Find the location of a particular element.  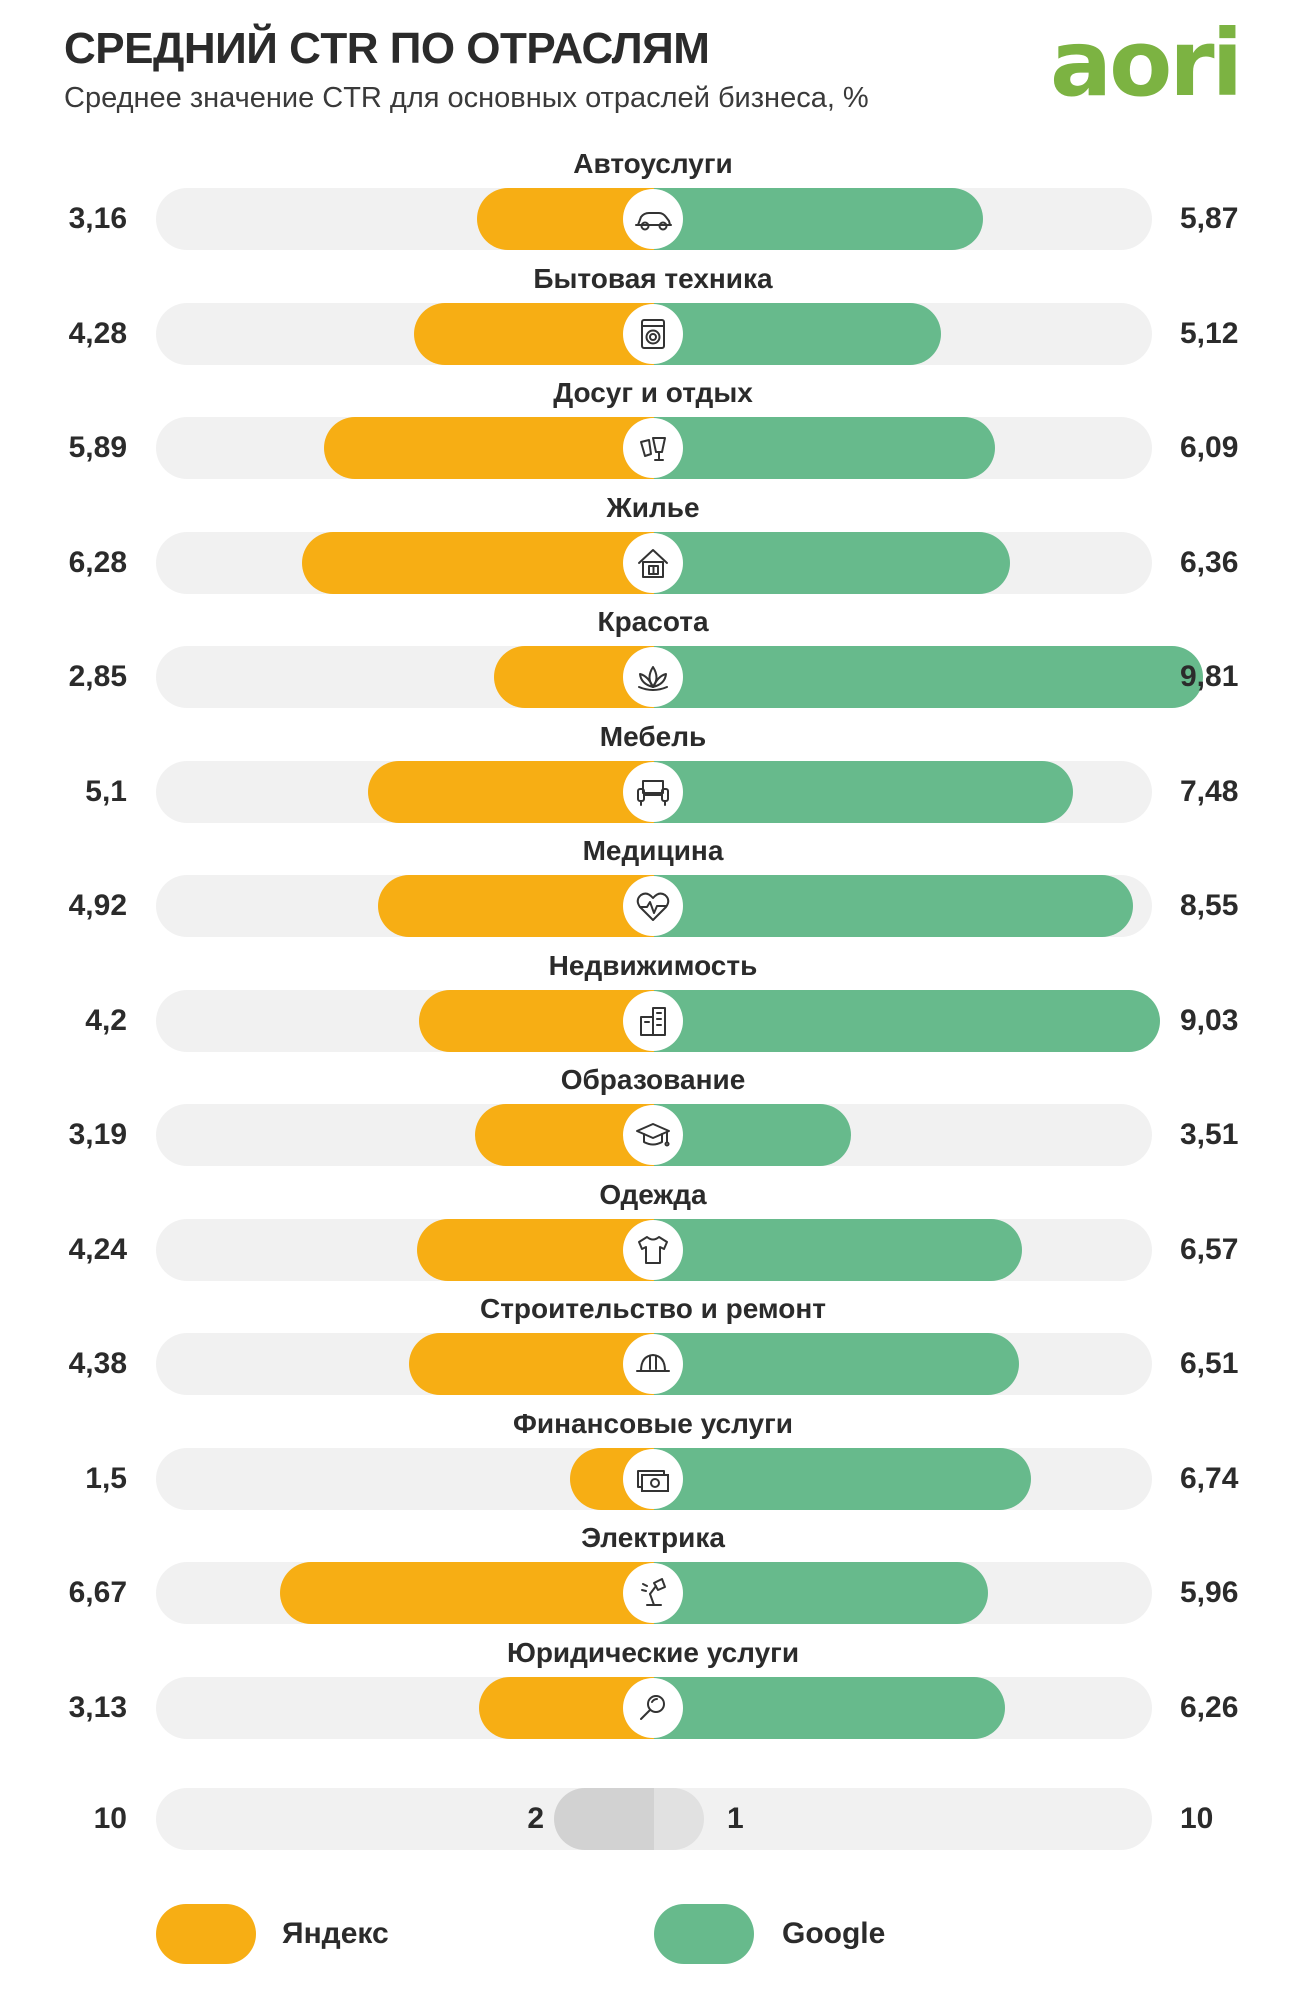

value-label-google: 9,03 is located at coordinates (1209, 1020).